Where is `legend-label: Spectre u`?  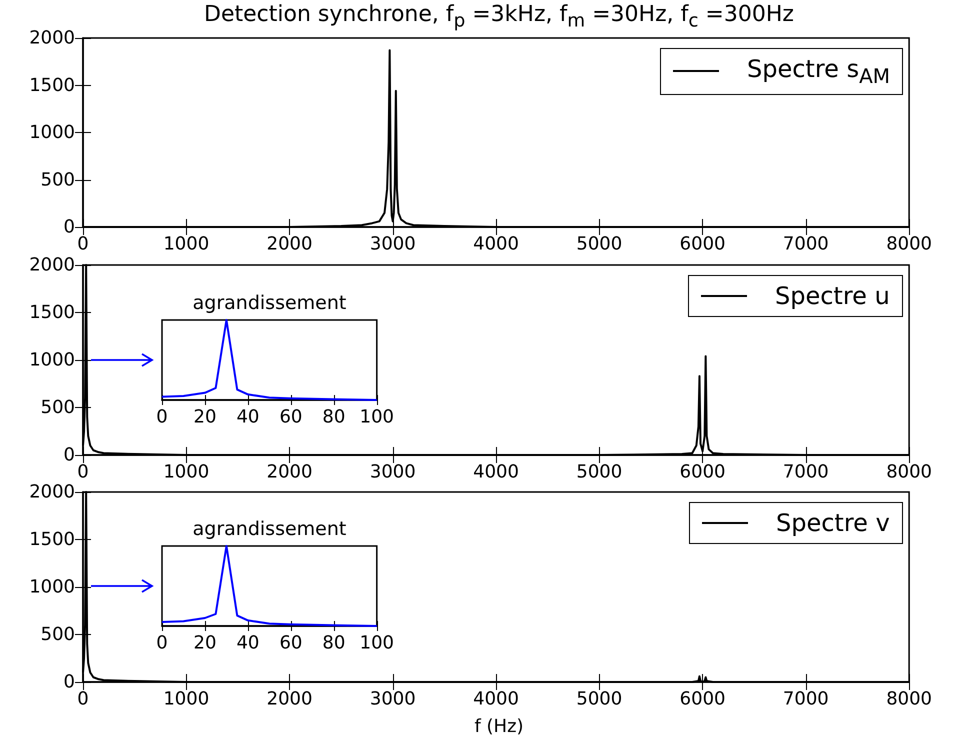
legend-label: Spectre u is located at coordinates (832, 296).